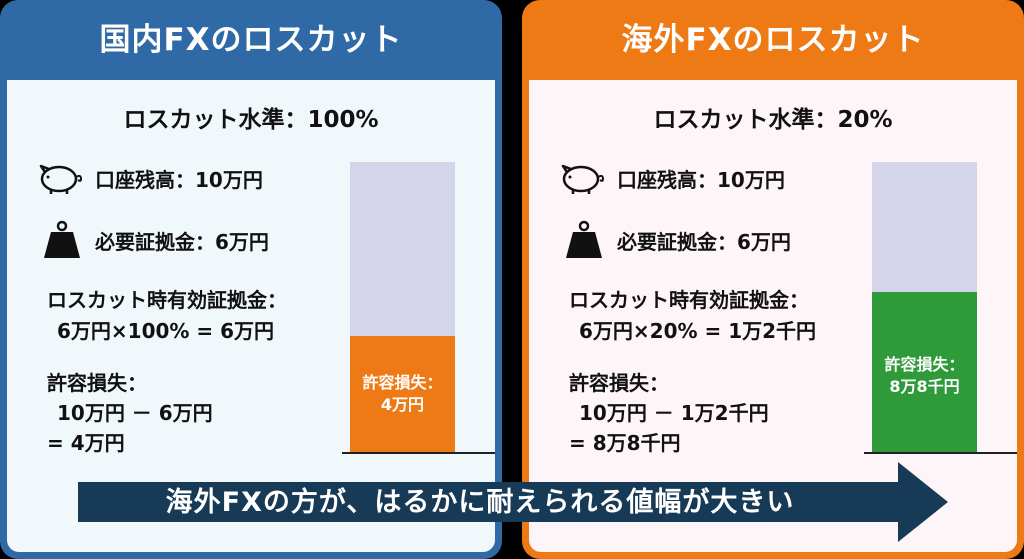 The height and width of the screenshot is (559, 1024). Describe the element at coordinates (773, 40) in the screenshot. I see `panel-title: 海外FXのロスカット` at that location.